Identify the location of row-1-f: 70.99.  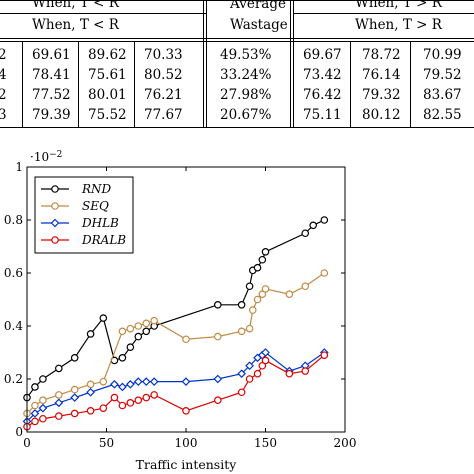
(442, 55).